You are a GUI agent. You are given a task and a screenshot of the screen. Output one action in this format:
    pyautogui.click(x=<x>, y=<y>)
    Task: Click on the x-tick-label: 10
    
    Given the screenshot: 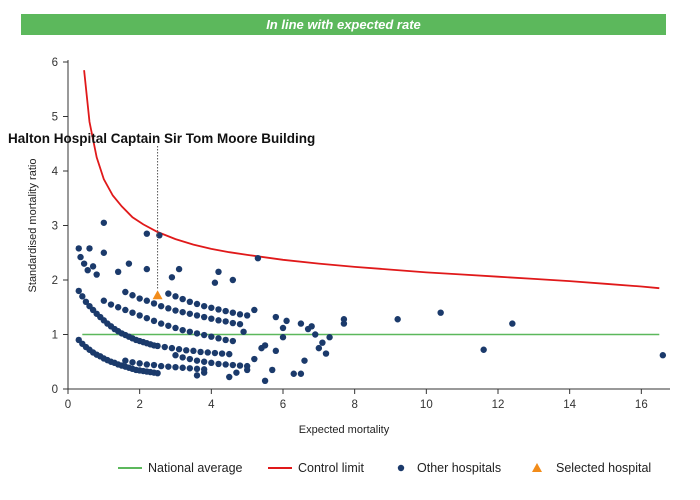 What is the action you would take?
    pyautogui.click(x=426, y=405)
    